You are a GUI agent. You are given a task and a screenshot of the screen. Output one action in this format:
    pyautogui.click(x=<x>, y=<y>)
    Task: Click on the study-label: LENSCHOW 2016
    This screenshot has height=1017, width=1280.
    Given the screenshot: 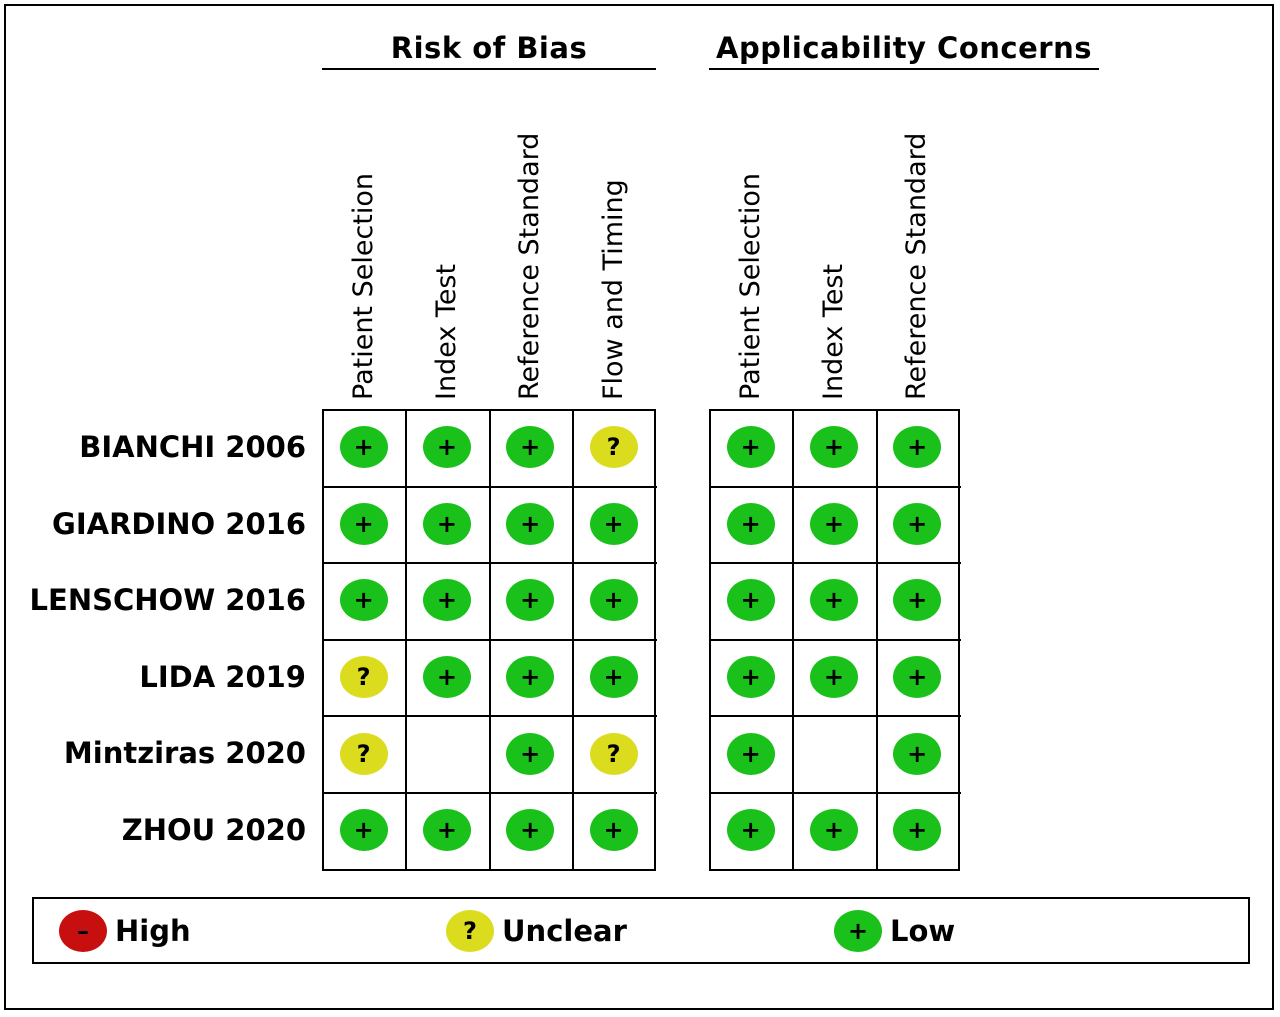 What is the action you would take?
    pyautogui.click(x=167, y=600)
    